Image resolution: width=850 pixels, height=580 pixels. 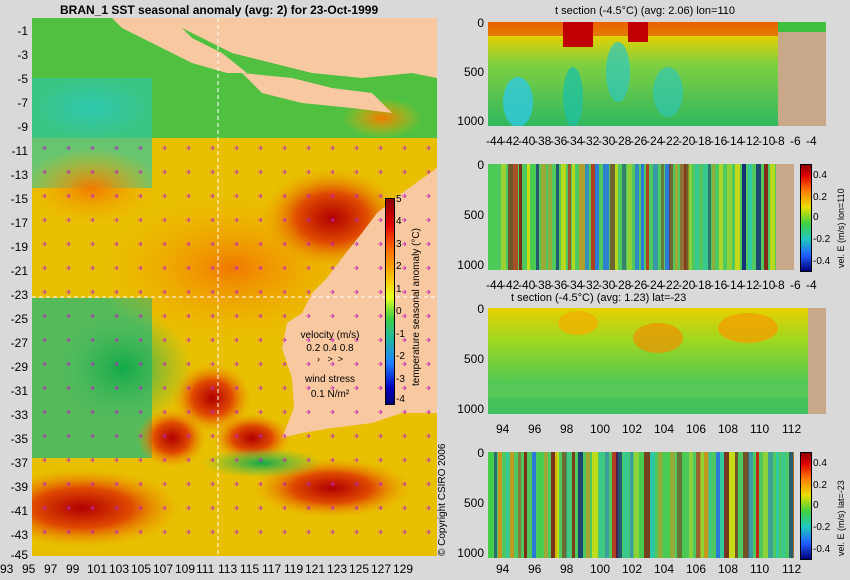 I want to click on colorbar-tick: -2, so click(x=400, y=356).